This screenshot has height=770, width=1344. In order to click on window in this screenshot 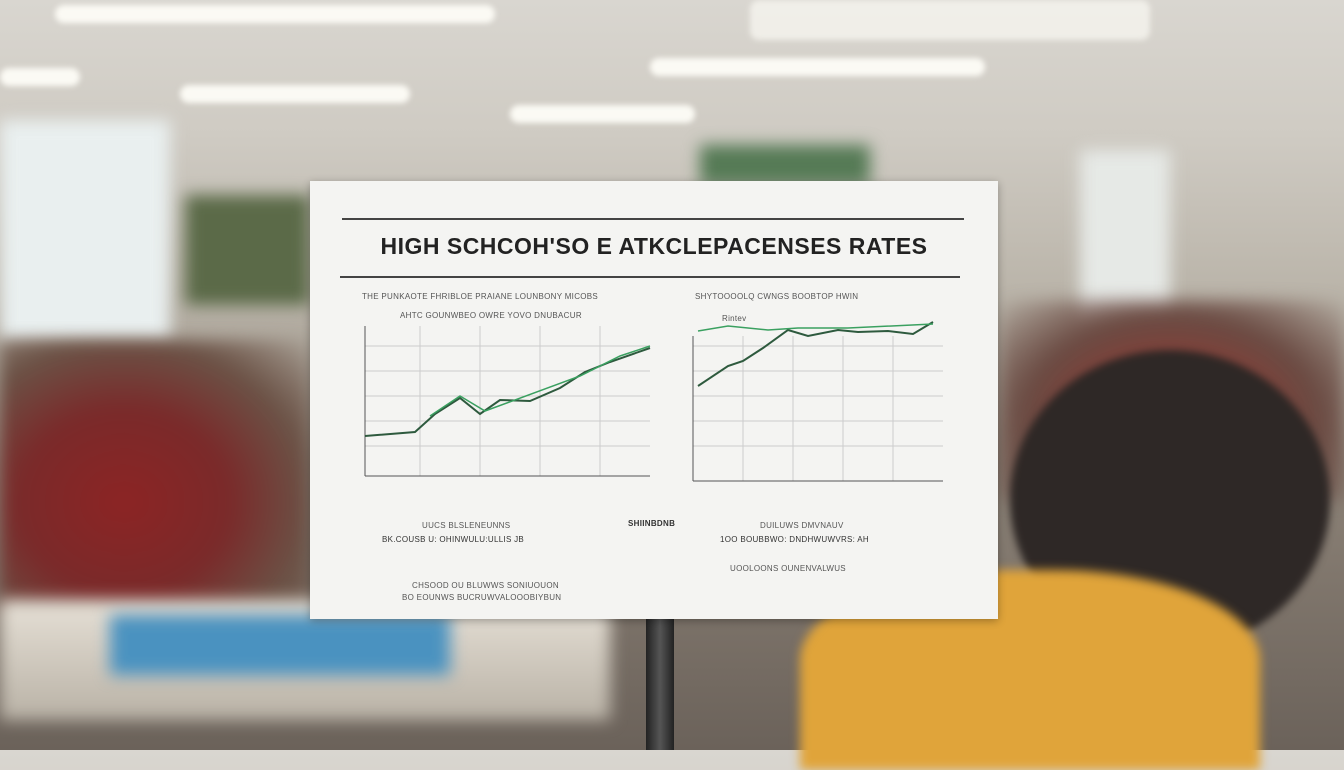, I will do `click(85, 230)`.